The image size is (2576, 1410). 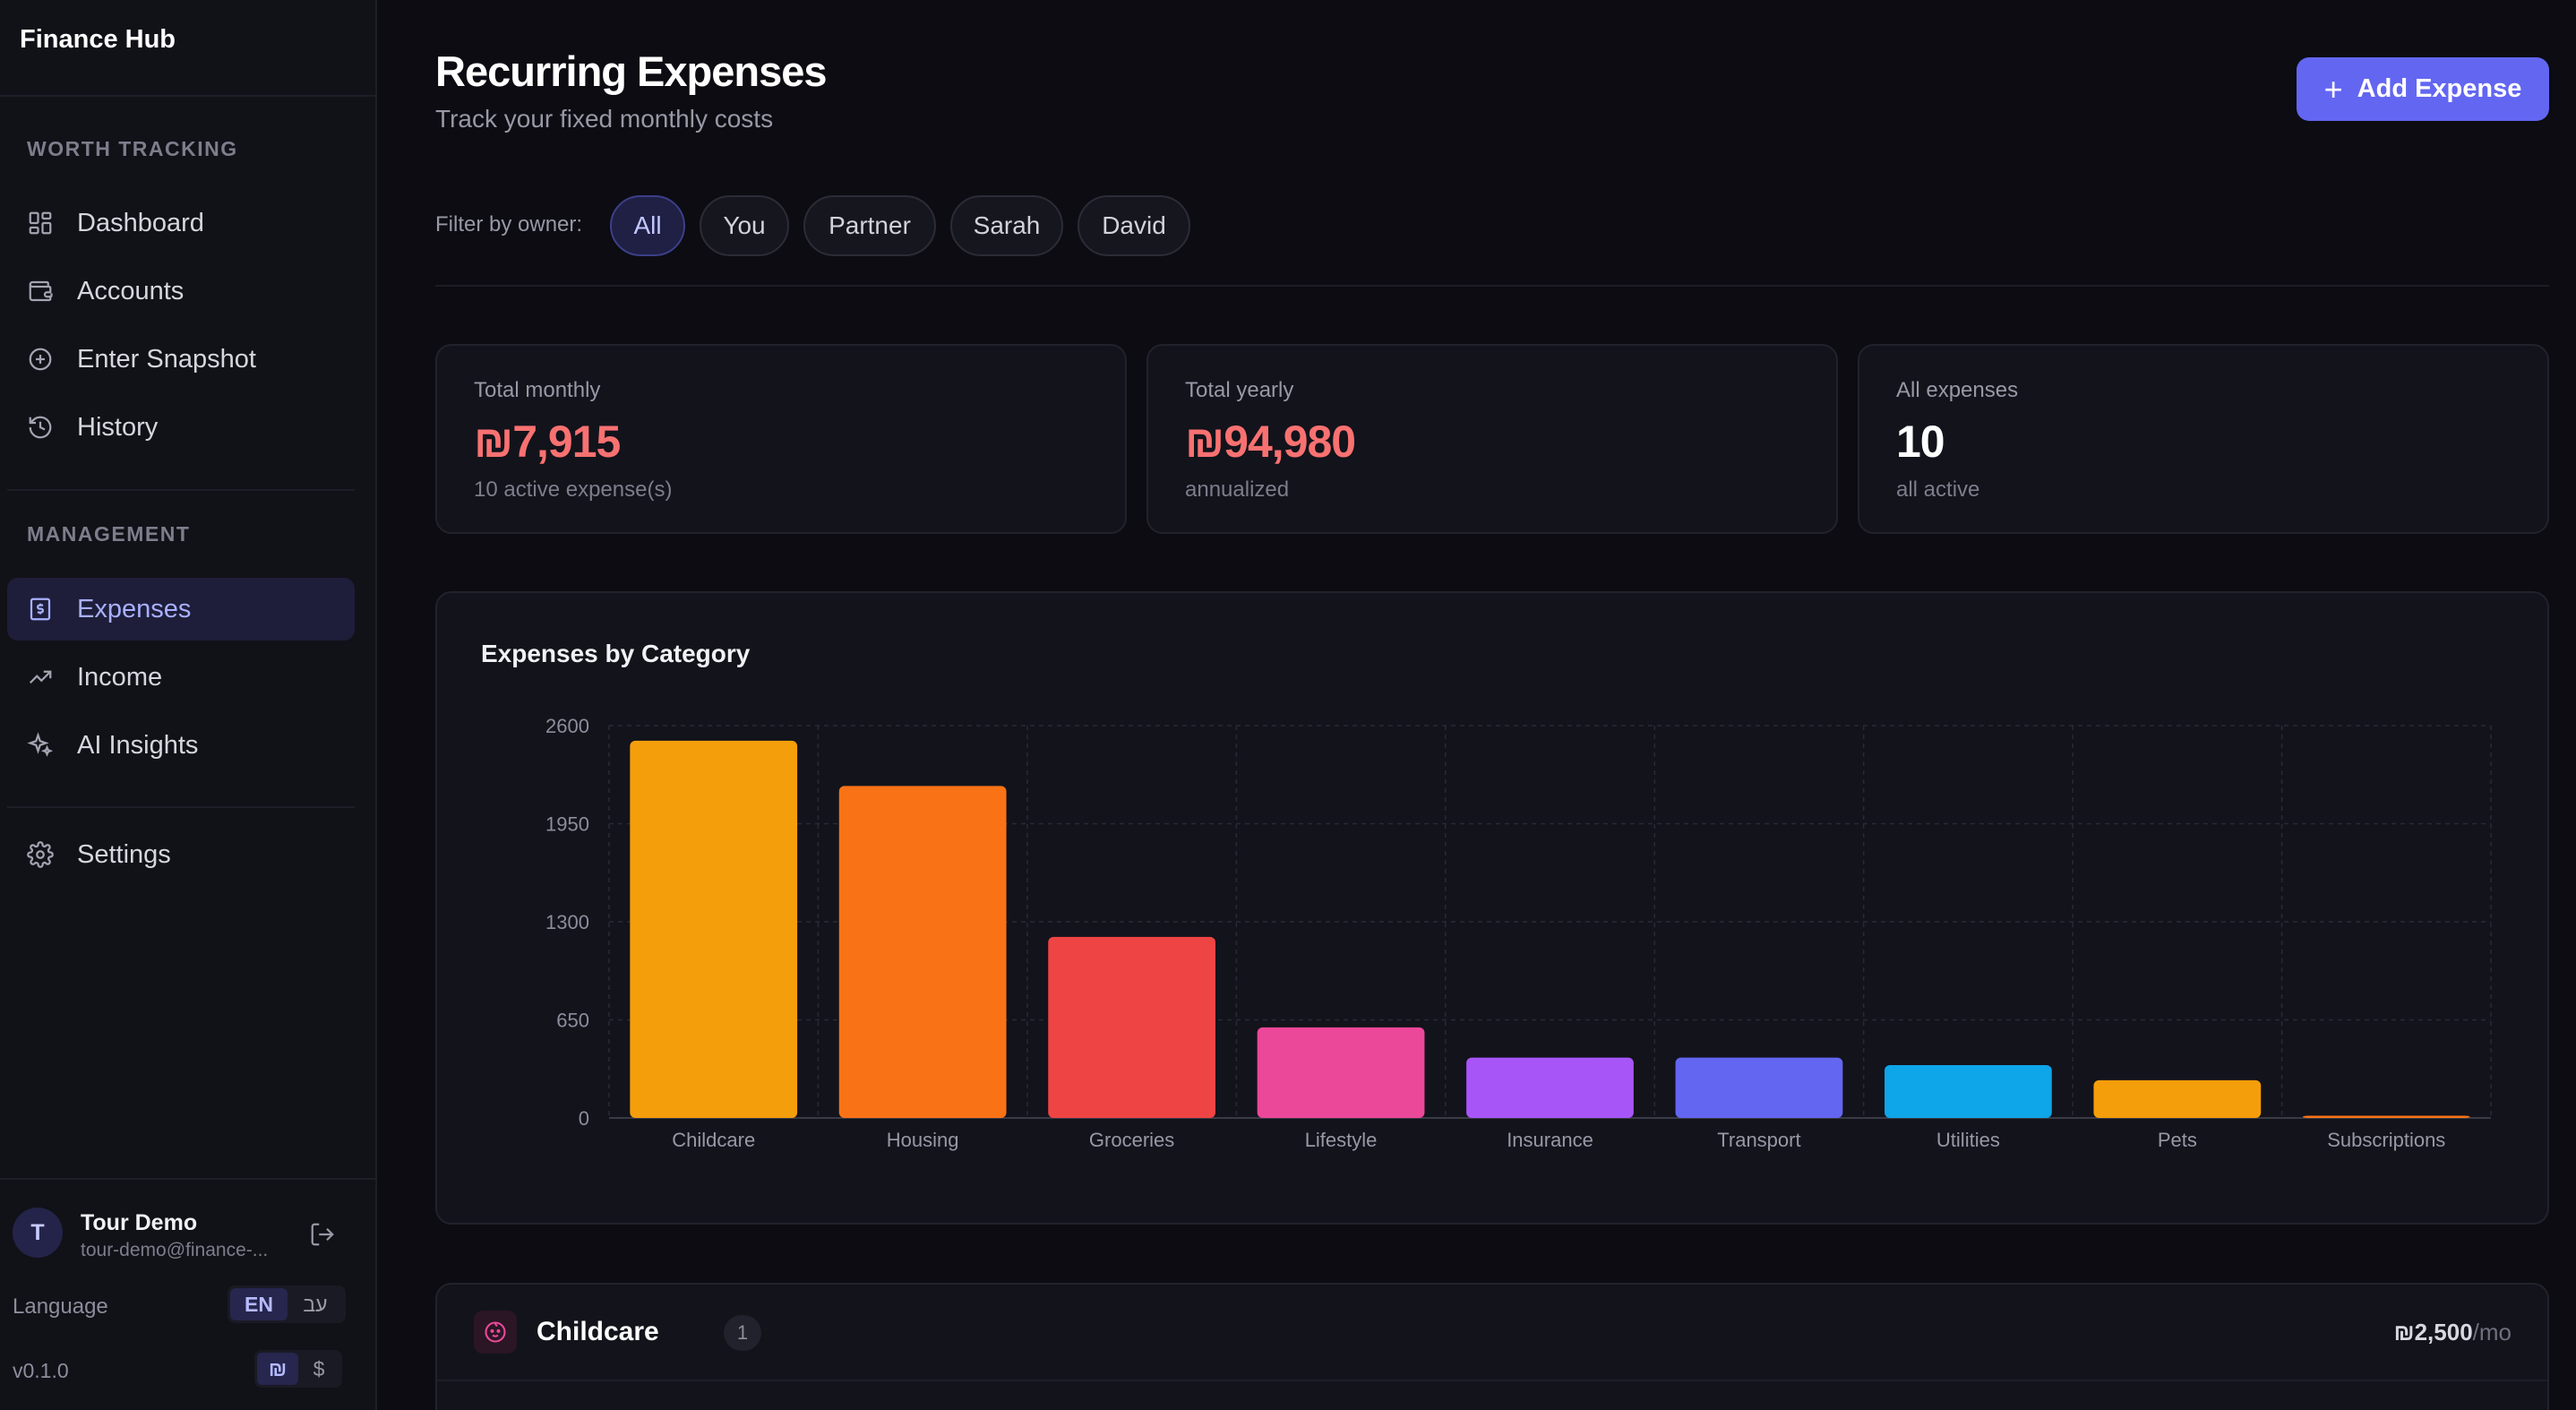 What do you see at coordinates (2177, 1140) in the screenshot?
I see `x-tick-label: Pets` at bounding box center [2177, 1140].